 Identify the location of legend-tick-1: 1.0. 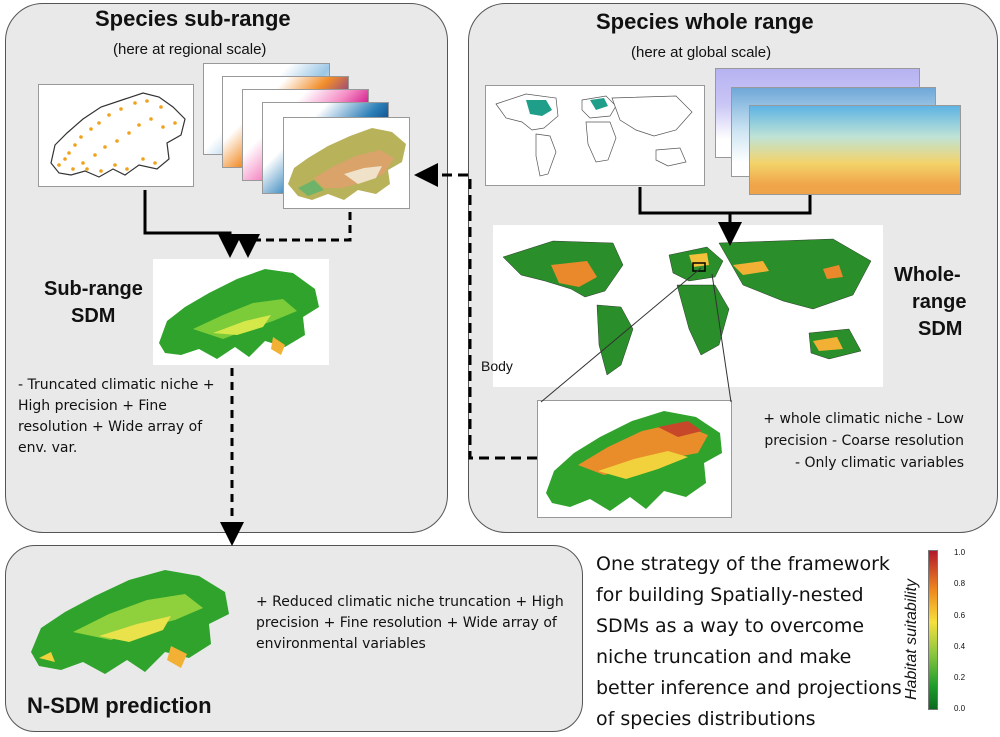
(960, 552).